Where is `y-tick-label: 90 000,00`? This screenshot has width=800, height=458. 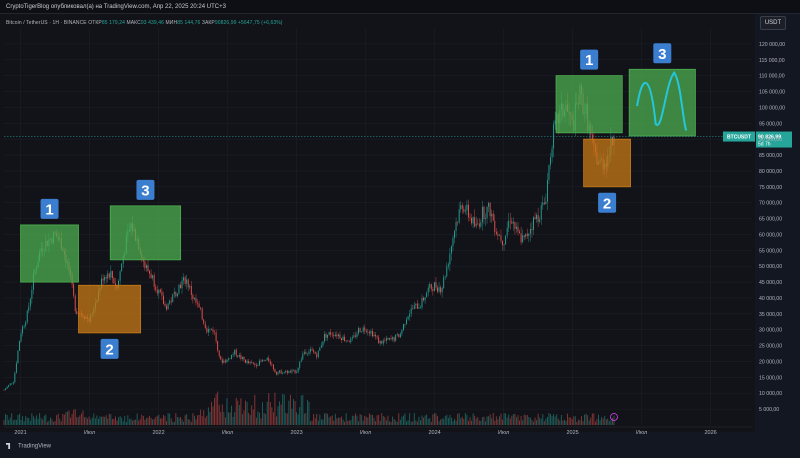
y-tick-label: 90 000,00 is located at coordinates (770, 140).